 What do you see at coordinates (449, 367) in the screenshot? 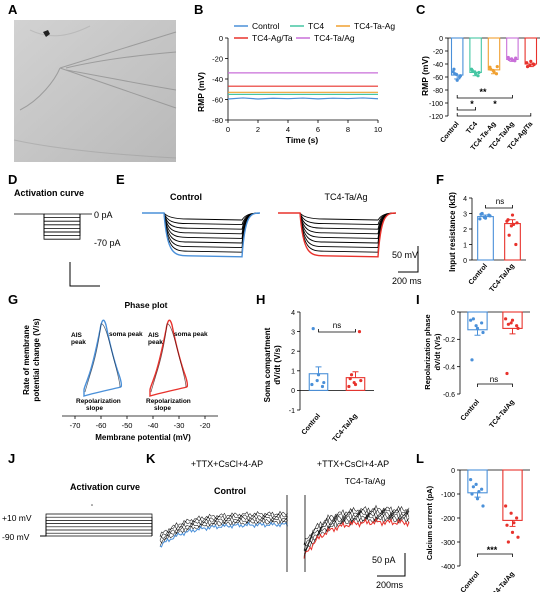
I see `i-y-tick-label: -0.4` at bounding box center [449, 367].